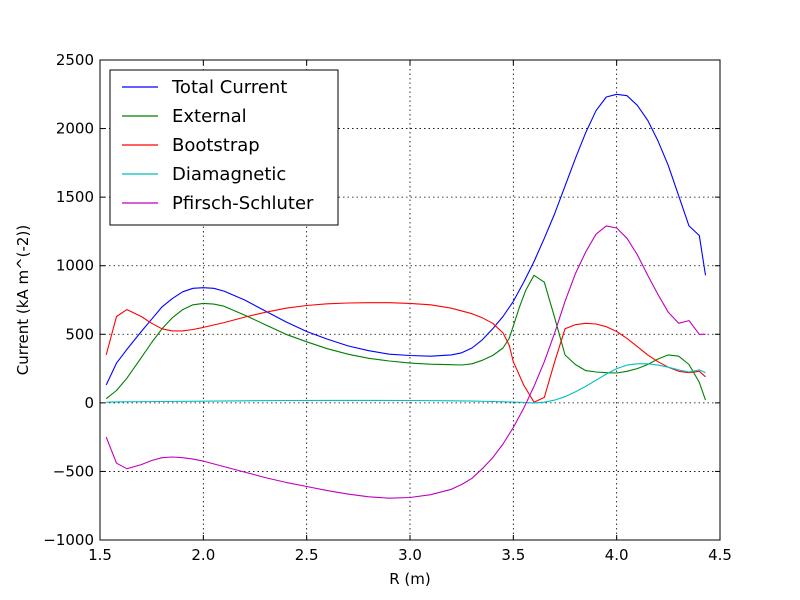 The height and width of the screenshot is (600, 800). What do you see at coordinates (203, 555) in the screenshot?
I see `x-tick-label: 2.0` at bounding box center [203, 555].